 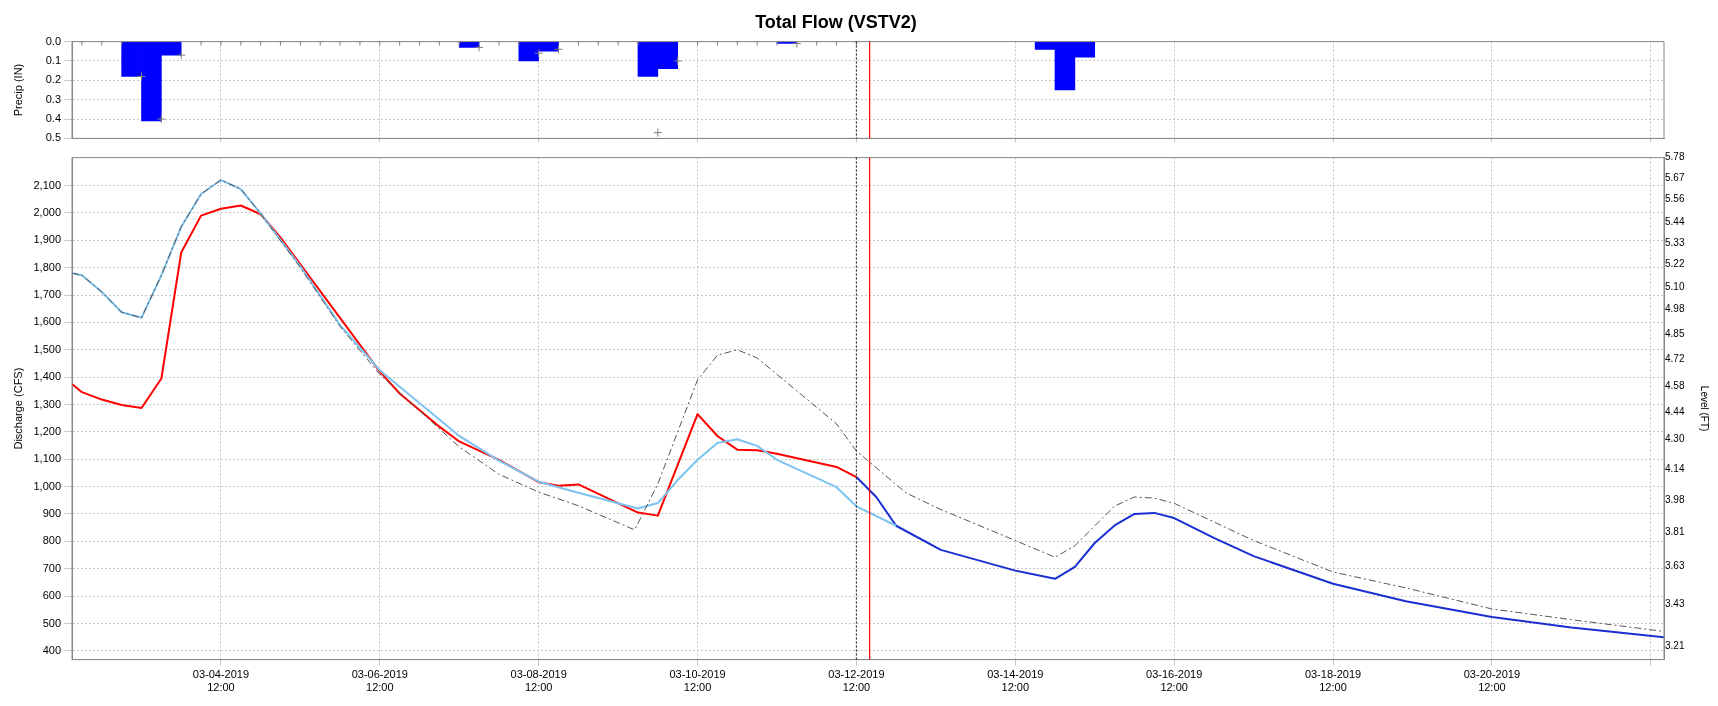 What do you see at coordinates (47, 321) in the screenshot?
I see `y-tick-label: 1,600` at bounding box center [47, 321].